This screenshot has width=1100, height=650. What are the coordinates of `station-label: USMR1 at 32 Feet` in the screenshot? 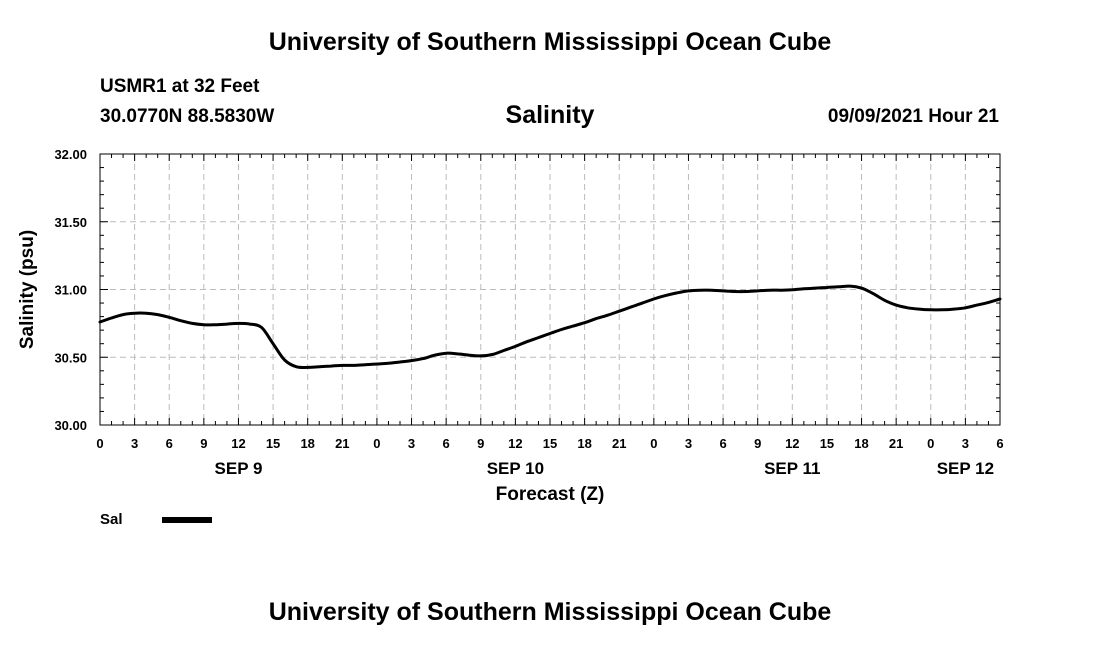 It's located at (180, 86).